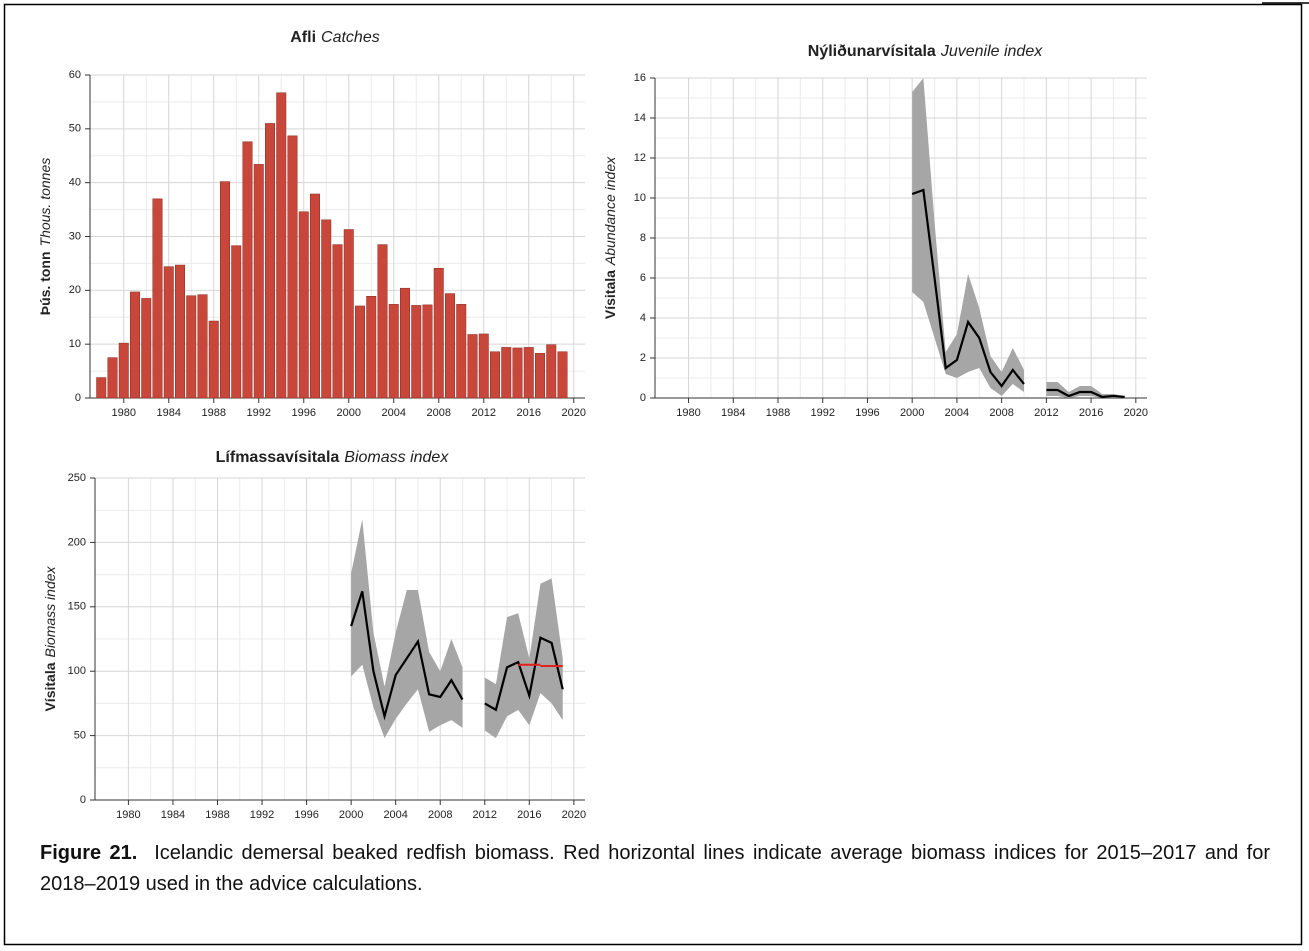 This screenshot has height=951, width=1309. What do you see at coordinates (77, 607) in the screenshot?
I see `y-tick-label: 150` at bounding box center [77, 607].